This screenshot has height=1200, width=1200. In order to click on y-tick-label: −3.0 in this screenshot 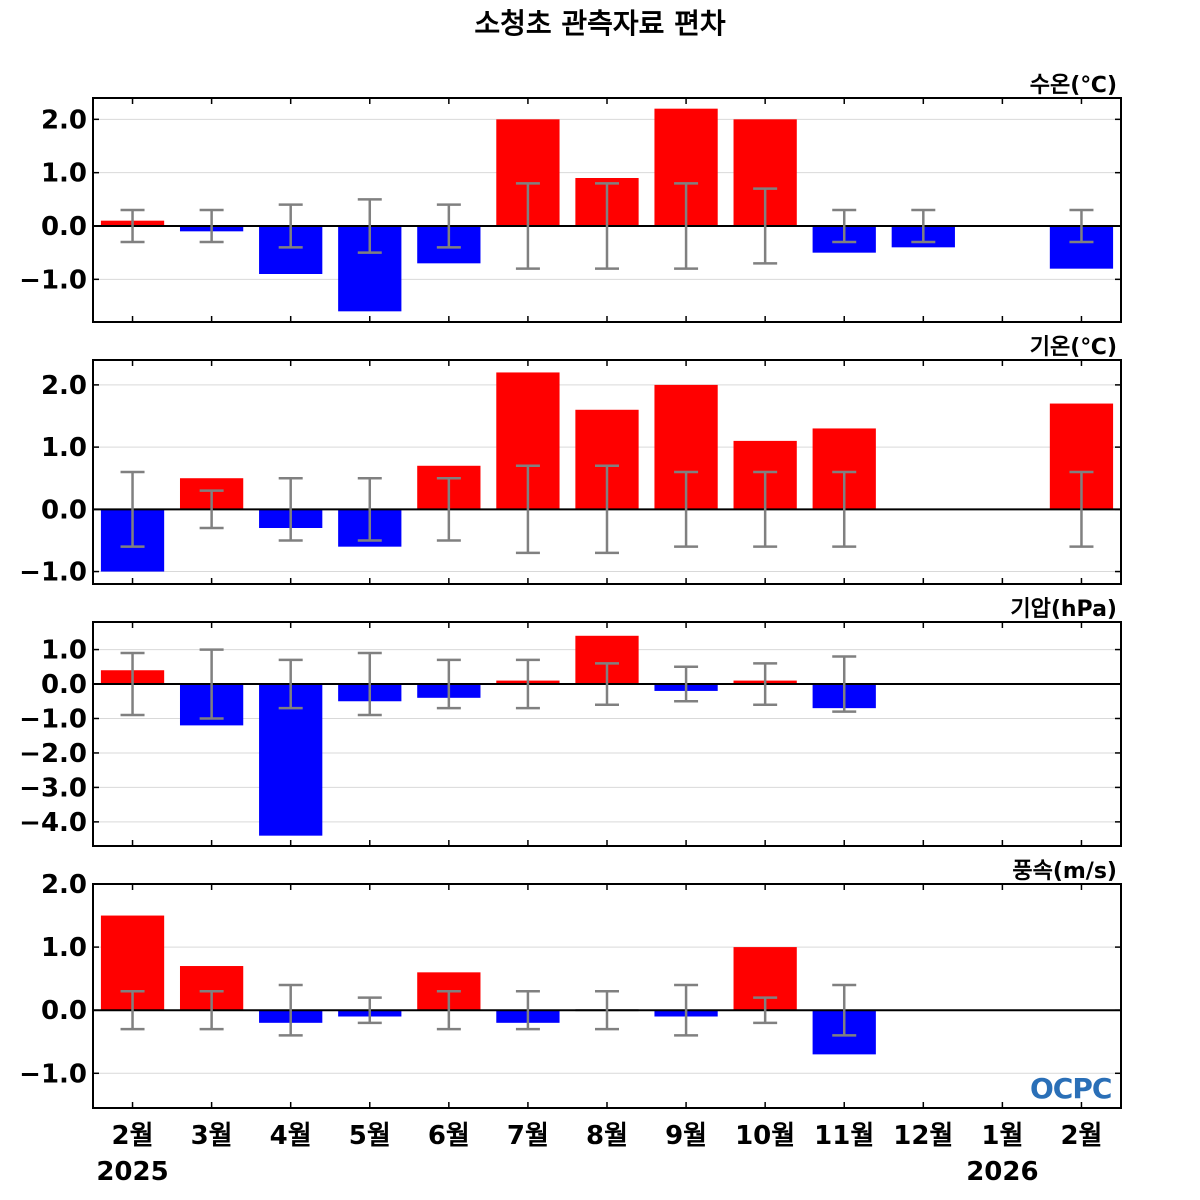, I will do `click(53, 788)`.